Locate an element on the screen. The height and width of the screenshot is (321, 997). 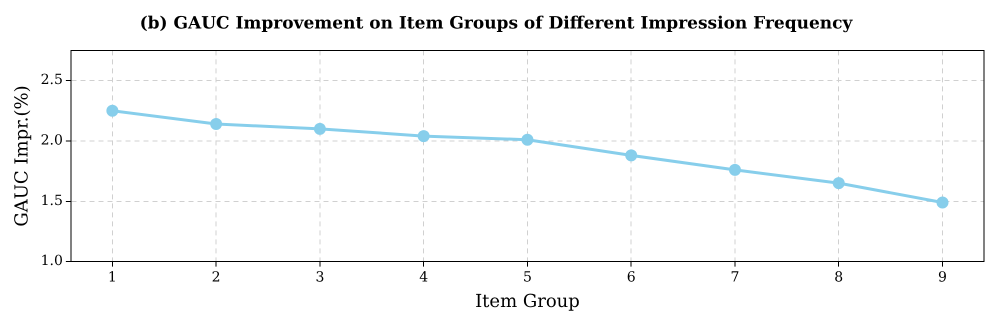
y-axis-title: GAUC Impr.(%) is located at coordinates (21, 156).